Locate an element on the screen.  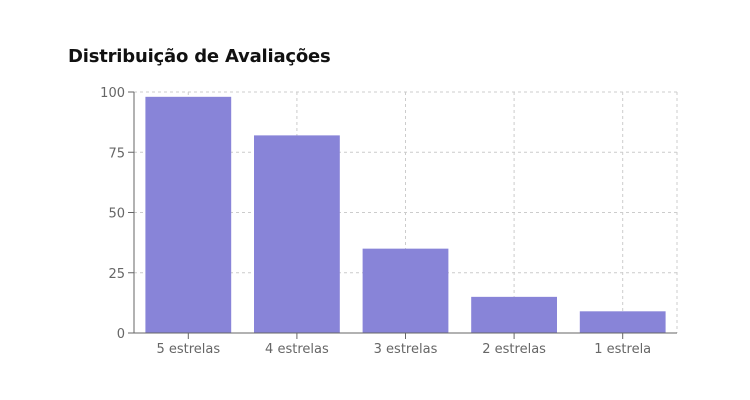
x-tick-label: 5 estrelas is located at coordinates (188, 349).